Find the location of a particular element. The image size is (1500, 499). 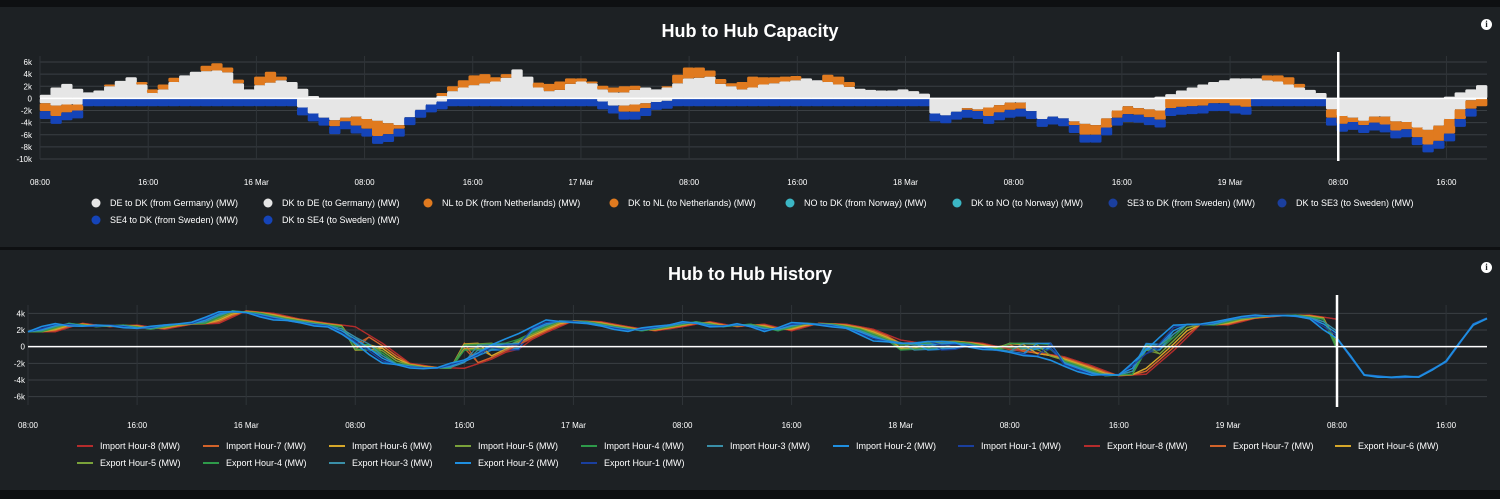

history-title: Hub to Hub History is located at coordinates (750, 274).